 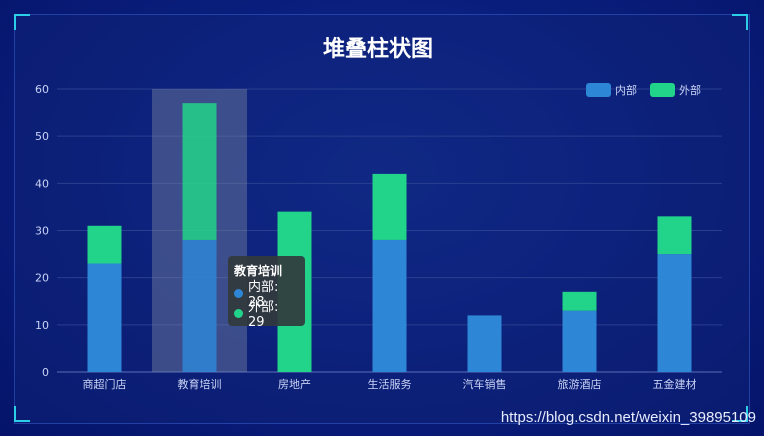 I want to click on legend-label: 外部, so click(x=690, y=90).